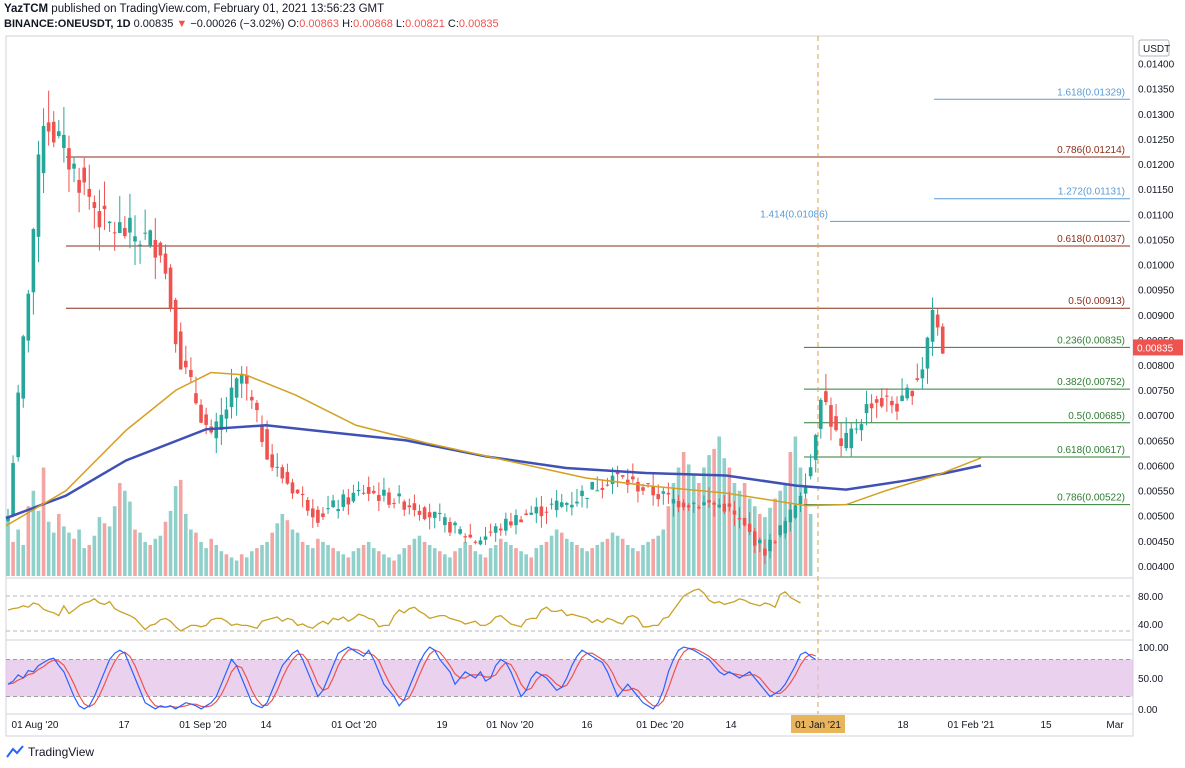  What do you see at coordinates (1156, 291) in the screenshot?
I see `price-tick-label: 0.00950` at bounding box center [1156, 291].